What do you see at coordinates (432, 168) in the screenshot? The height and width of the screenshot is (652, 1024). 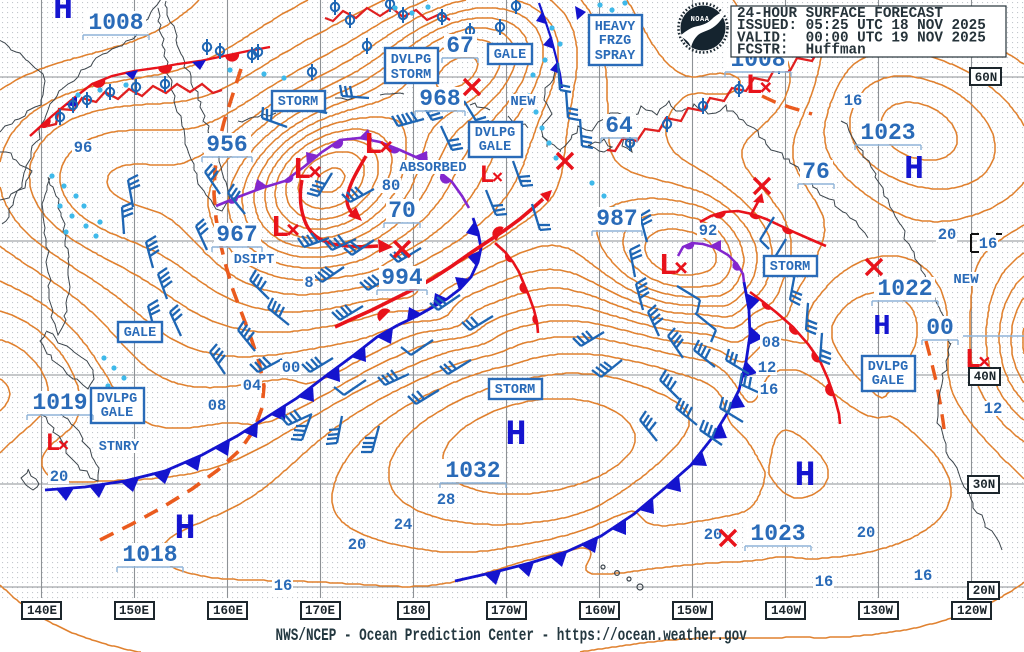 I see `svg-text: ABSORBED` at bounding box center [432, 168].